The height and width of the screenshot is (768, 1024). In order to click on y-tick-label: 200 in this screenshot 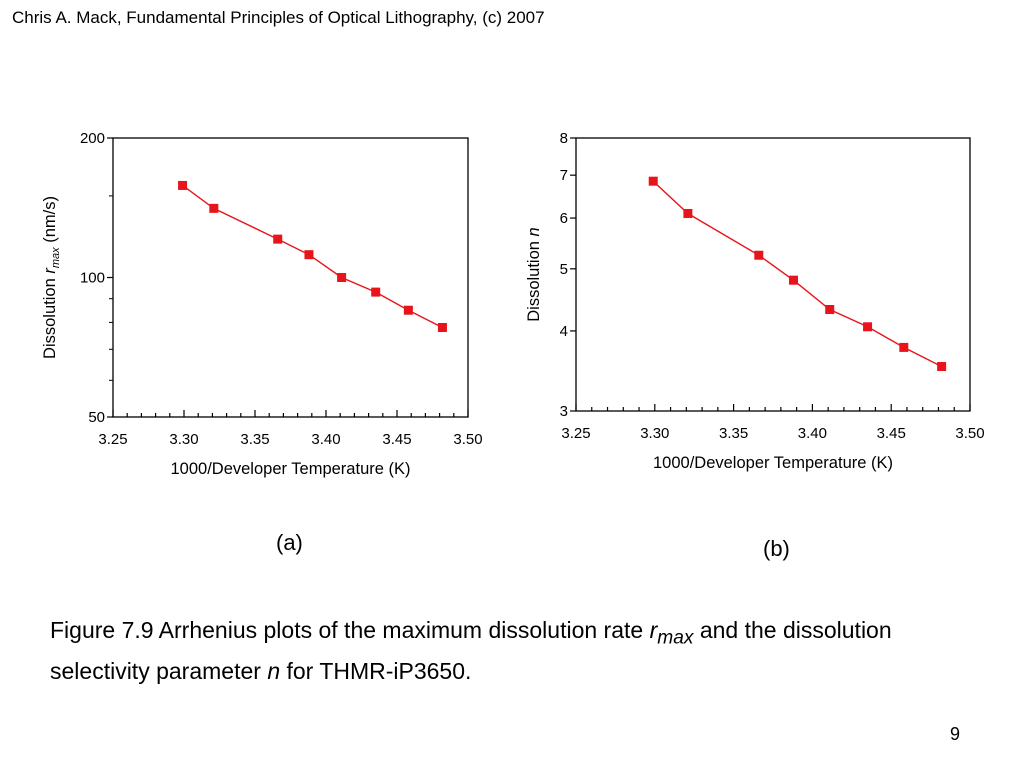, I will do `click(92, 138)`.